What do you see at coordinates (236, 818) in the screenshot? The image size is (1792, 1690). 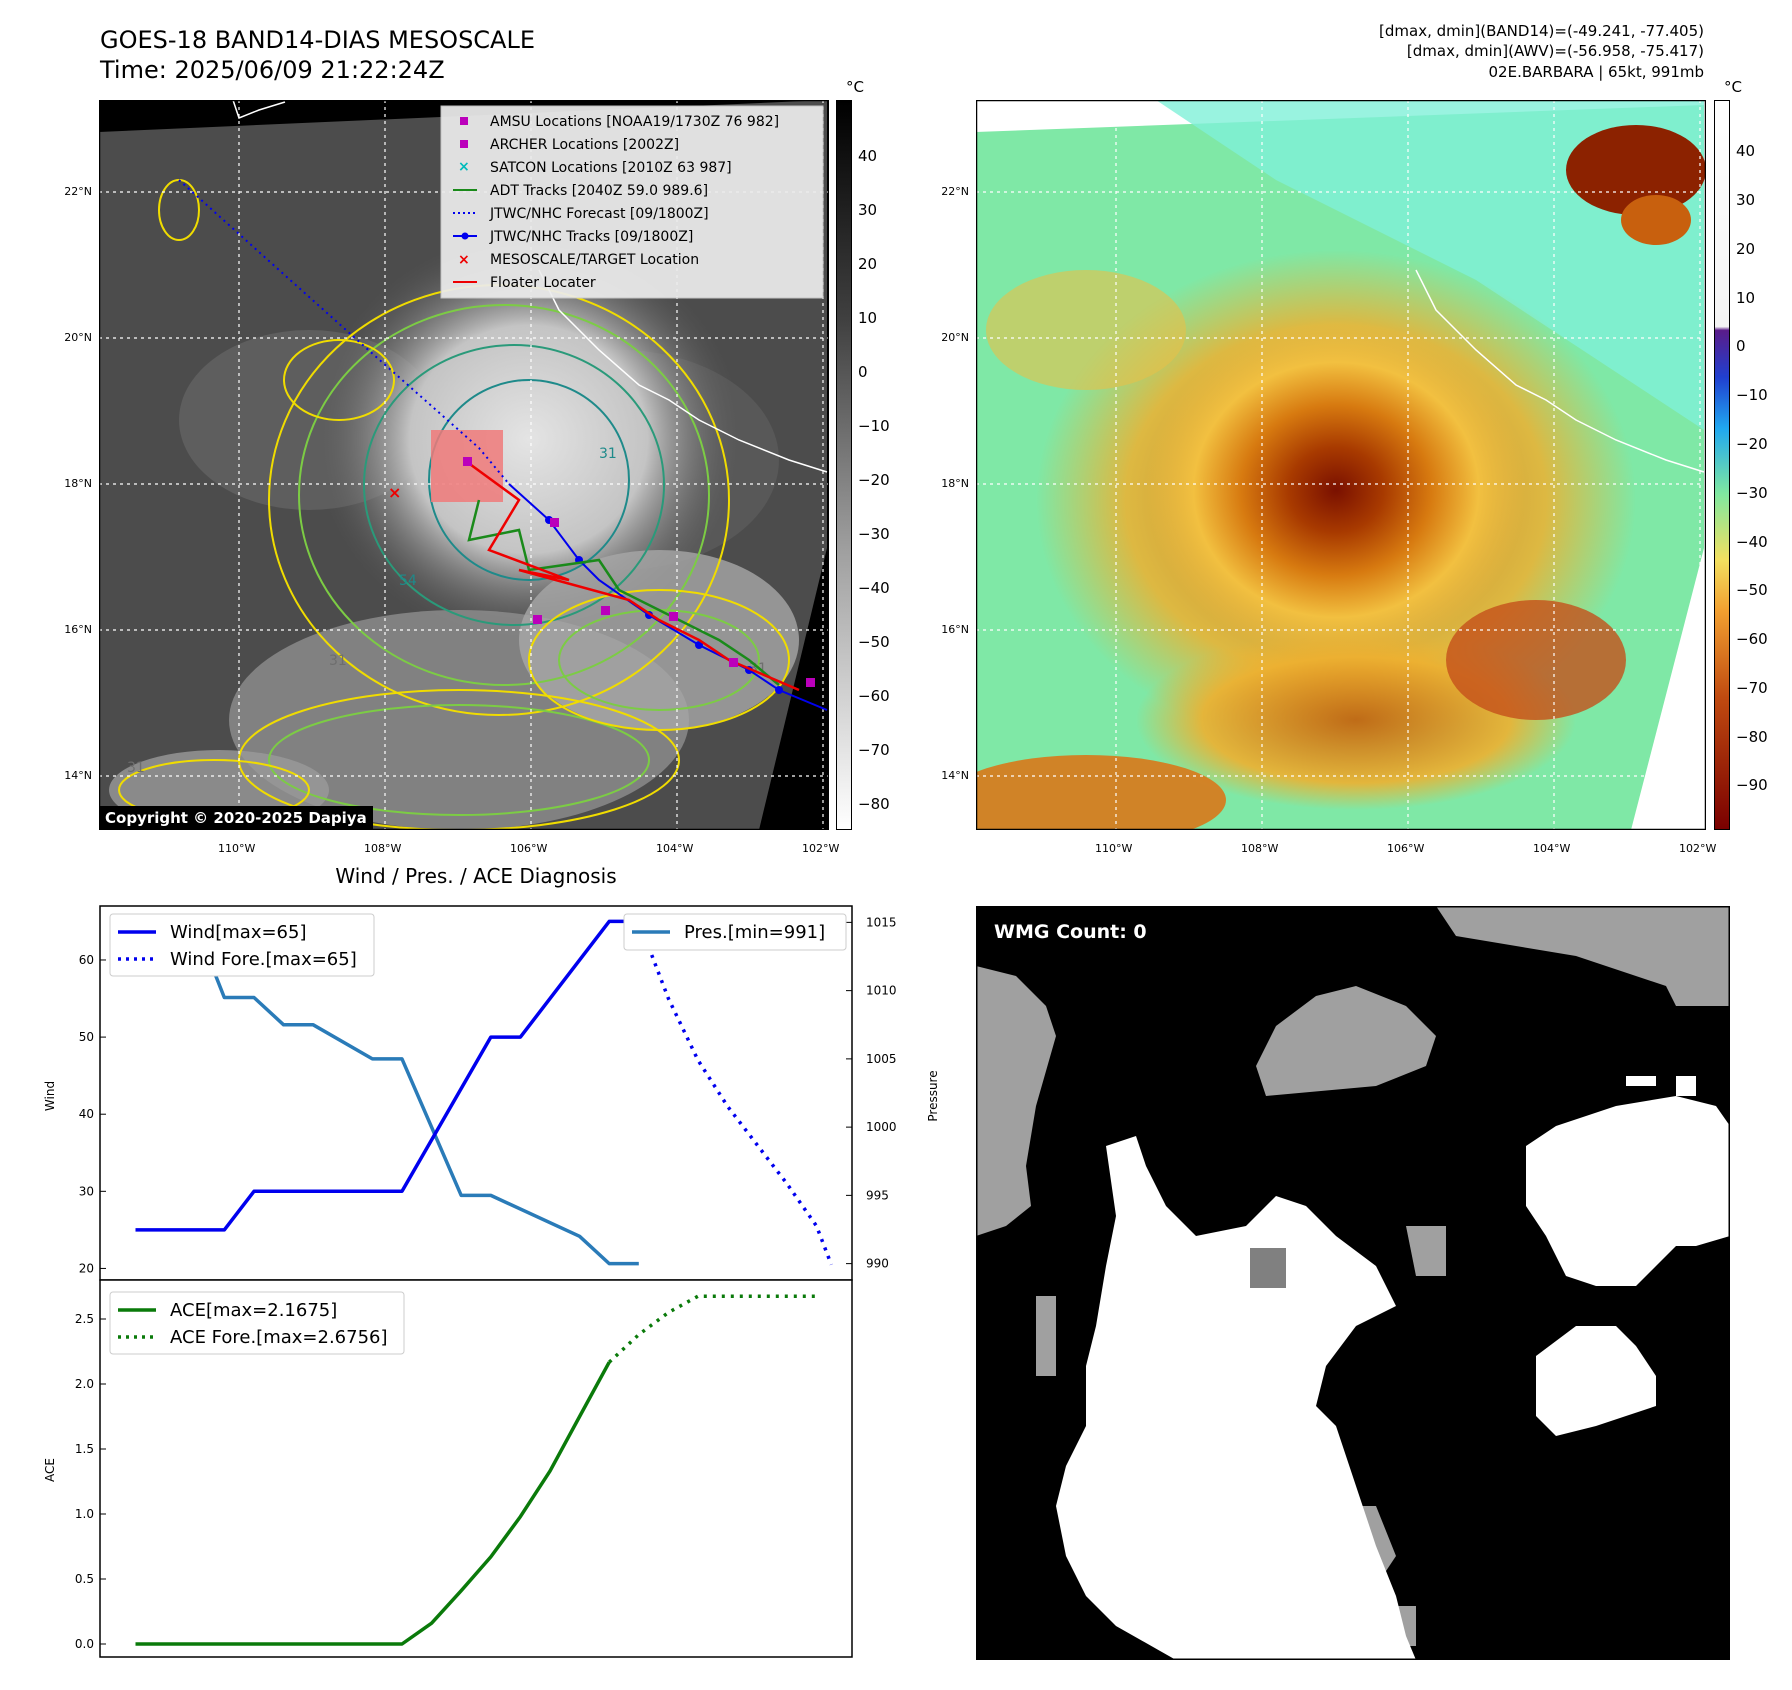 I see `copyright-label: Copyright © 2020-2025 Dapiya` at bounding box center [236, 818].